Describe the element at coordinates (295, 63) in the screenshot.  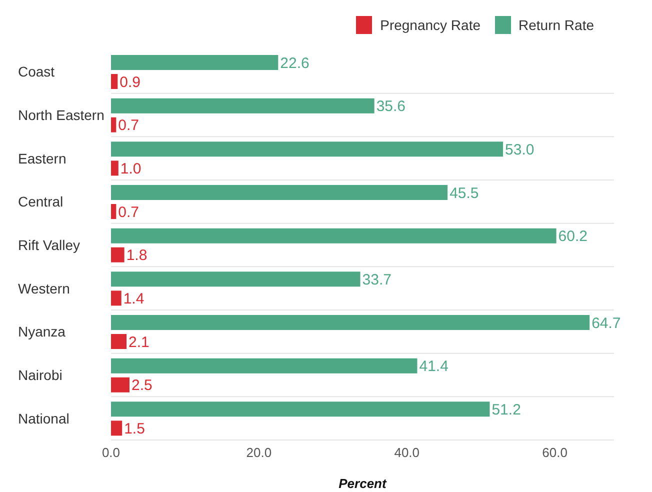
I see `data-label: 22.6` at that location.